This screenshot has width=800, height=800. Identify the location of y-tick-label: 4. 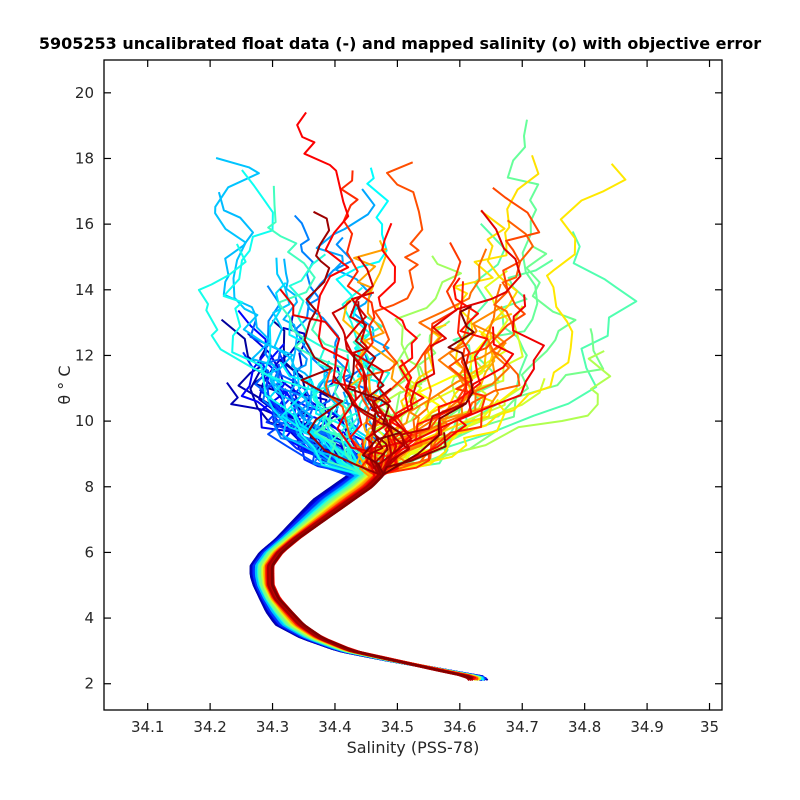
(89, 618).